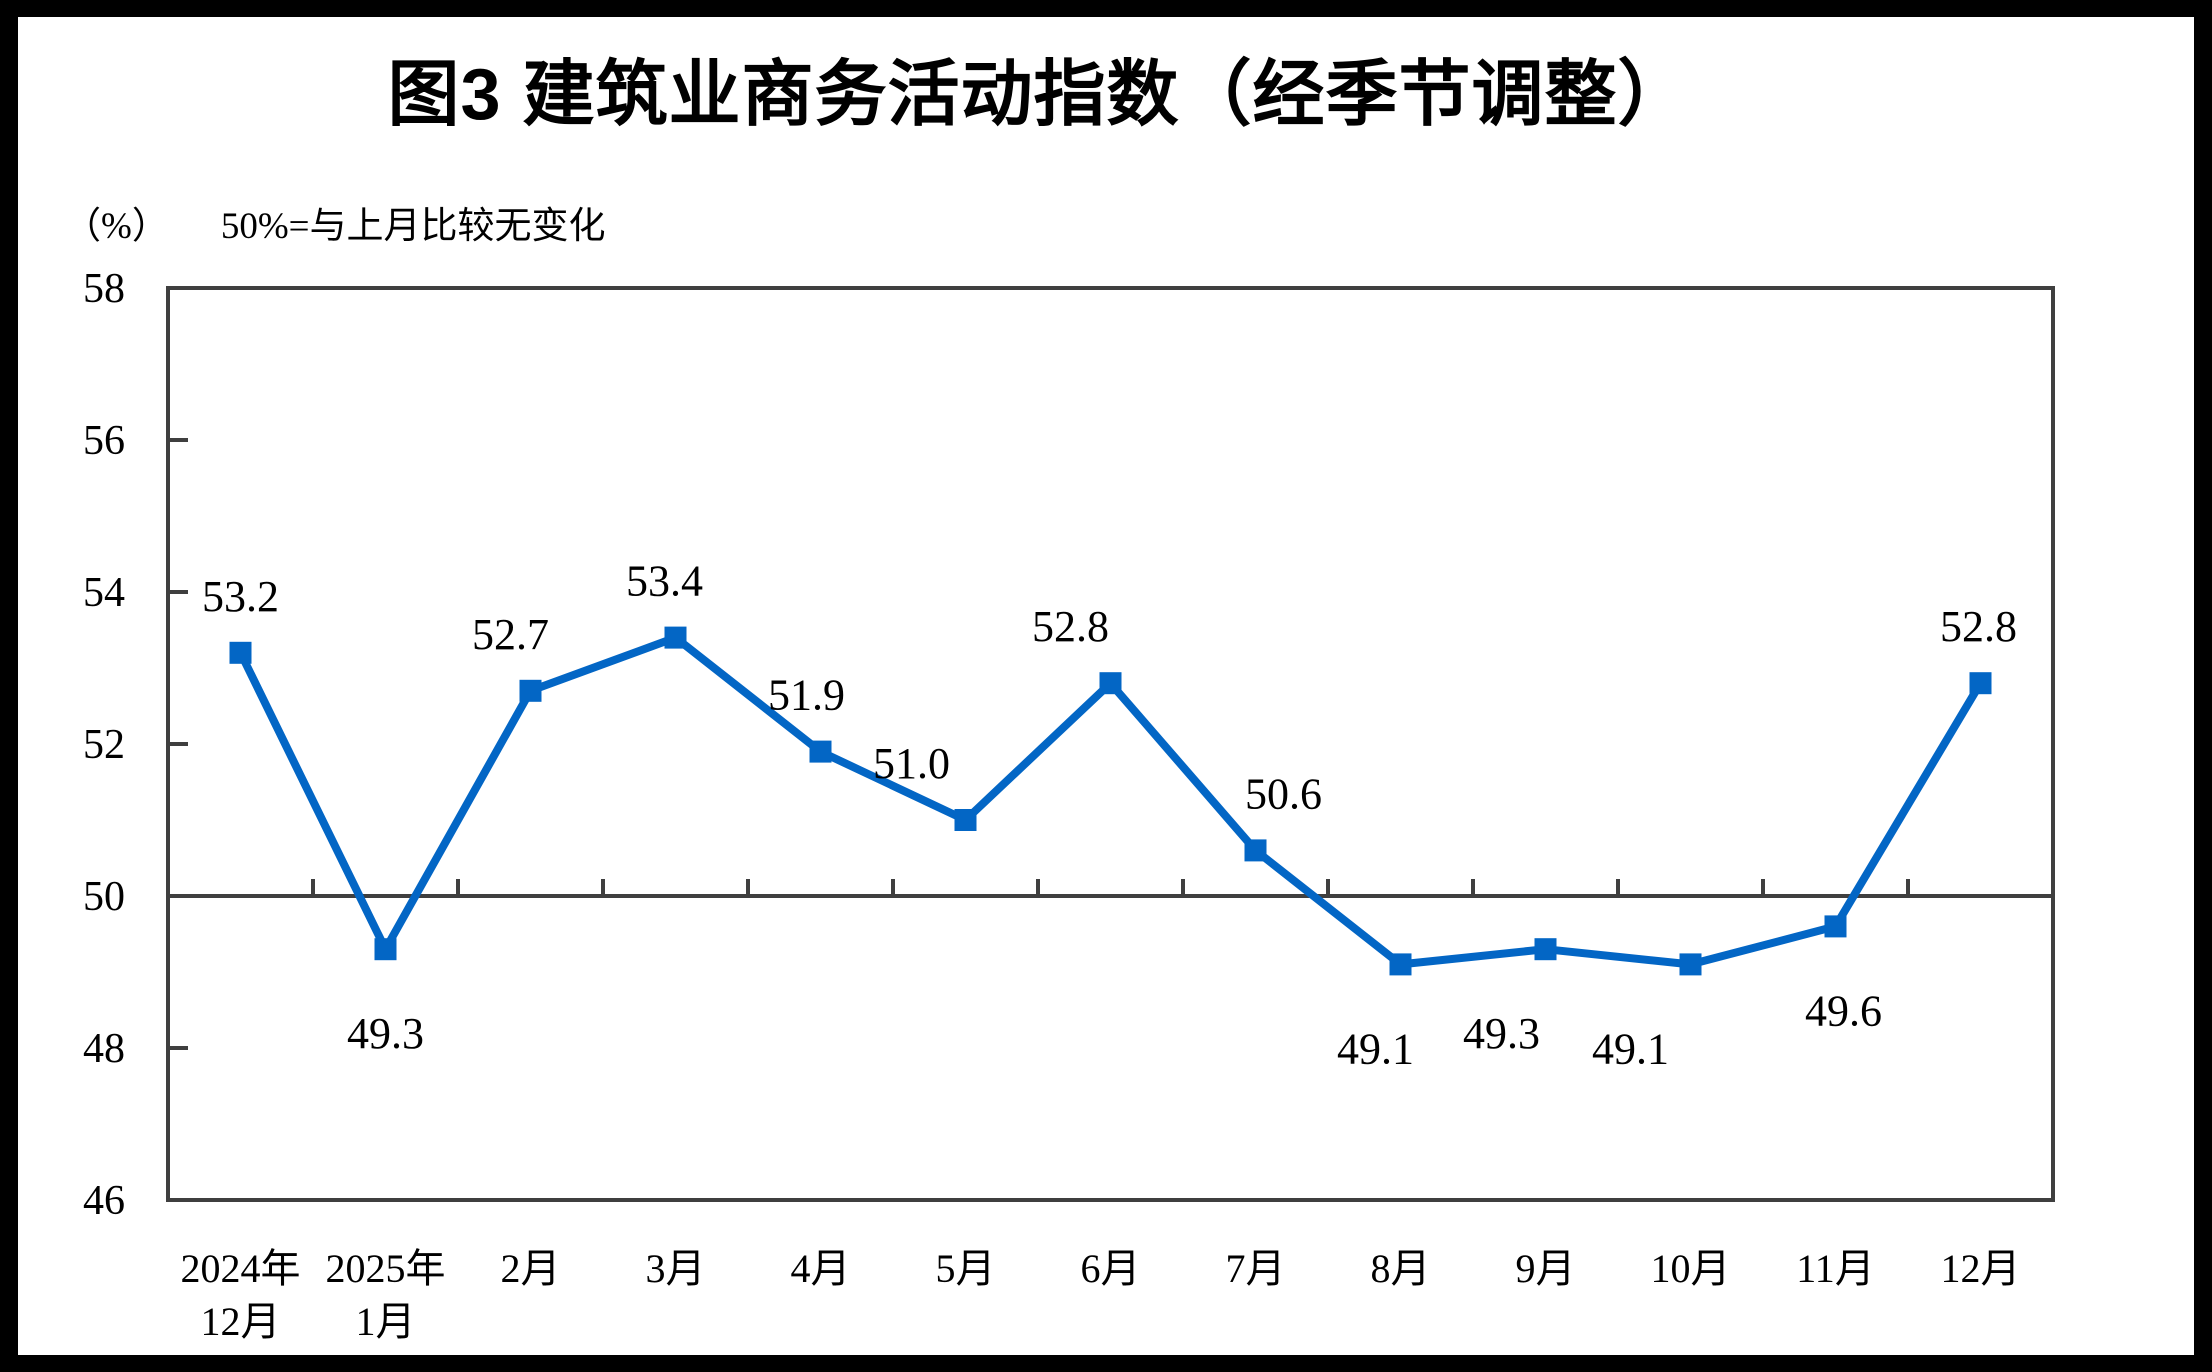  Describe the element at coordinates (664, 581) in the screenshot. I see `data-point-label: 53.4` at that location.